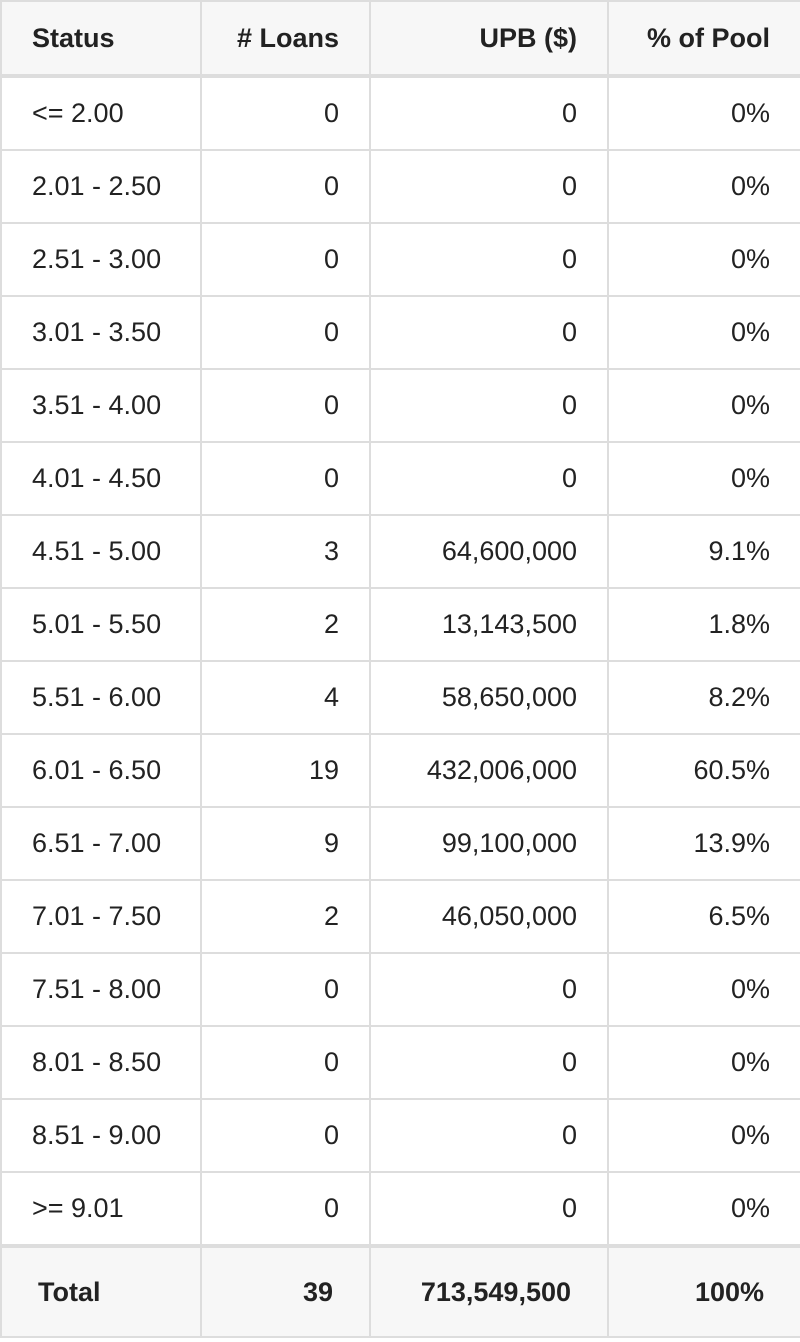 The image size is (800, 1342). I want to click on header-loans: # Loans, so click(285, 39).